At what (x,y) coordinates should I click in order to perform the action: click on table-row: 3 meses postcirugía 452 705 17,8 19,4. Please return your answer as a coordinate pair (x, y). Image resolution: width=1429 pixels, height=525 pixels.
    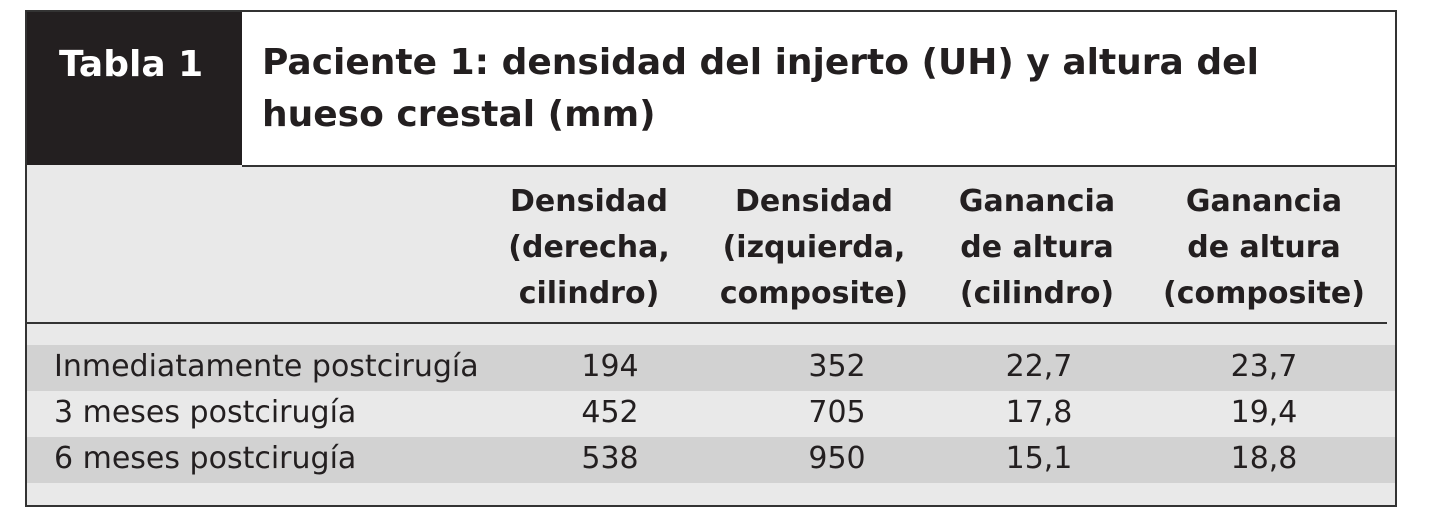
    Looking at the image, I should click on (711, 414).